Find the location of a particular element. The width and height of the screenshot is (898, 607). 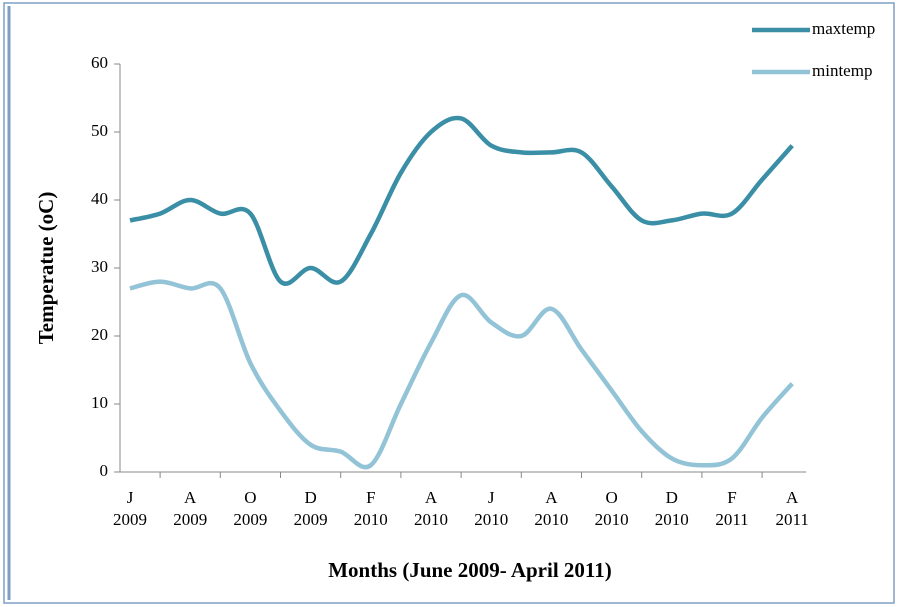

y-axis-label: Temperatue (oC) is located at coordinates (46, 268).